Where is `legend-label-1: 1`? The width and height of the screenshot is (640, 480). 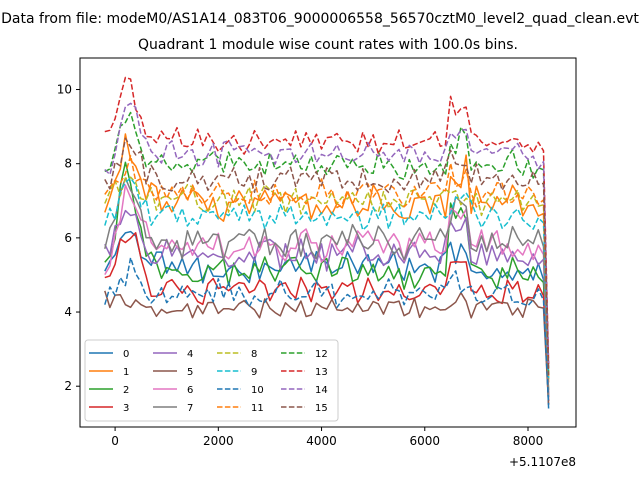
legend-label-1: 1 is located at coordinates (126, 372).